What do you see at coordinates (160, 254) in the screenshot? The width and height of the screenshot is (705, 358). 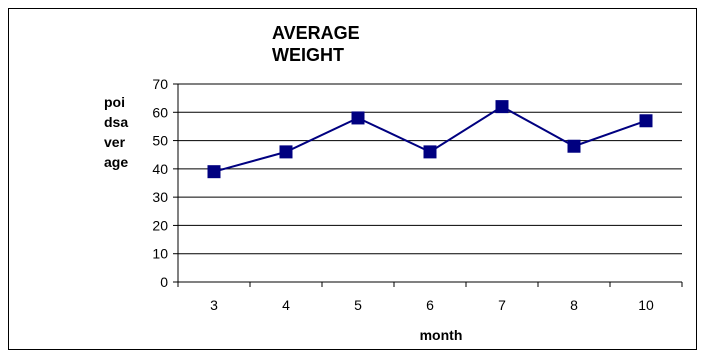 I see `y-tick-label: 10` at bounding box center [160, 254].